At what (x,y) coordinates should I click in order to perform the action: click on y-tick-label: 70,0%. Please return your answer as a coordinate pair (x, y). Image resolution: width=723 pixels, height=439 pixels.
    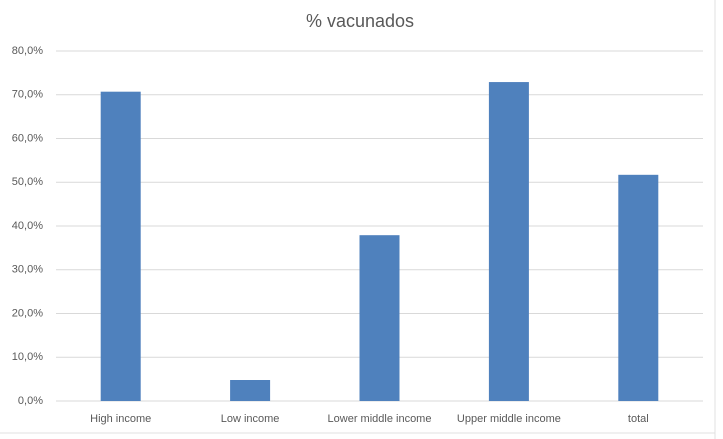
    Looking at the image, I should click on (27, 95).